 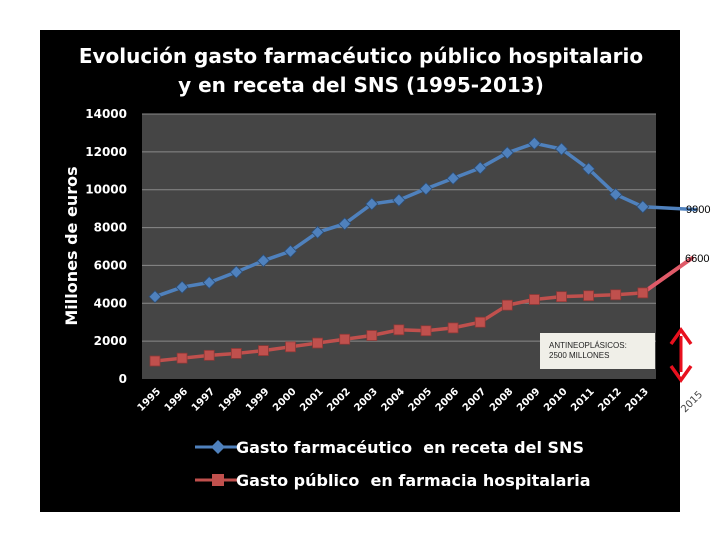 I want to click on projection-layer, so click(x=667, y=275).